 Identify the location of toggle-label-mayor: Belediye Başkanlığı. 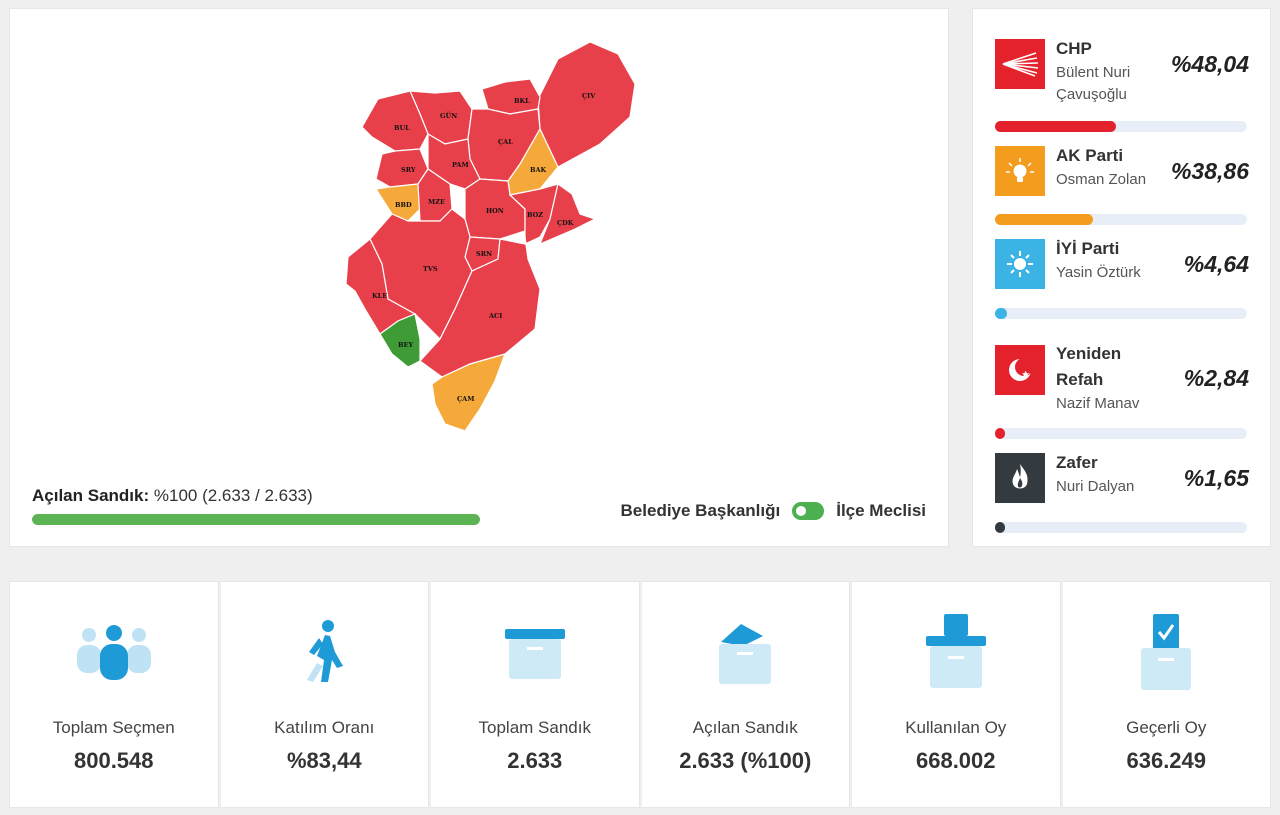
(700, 510).